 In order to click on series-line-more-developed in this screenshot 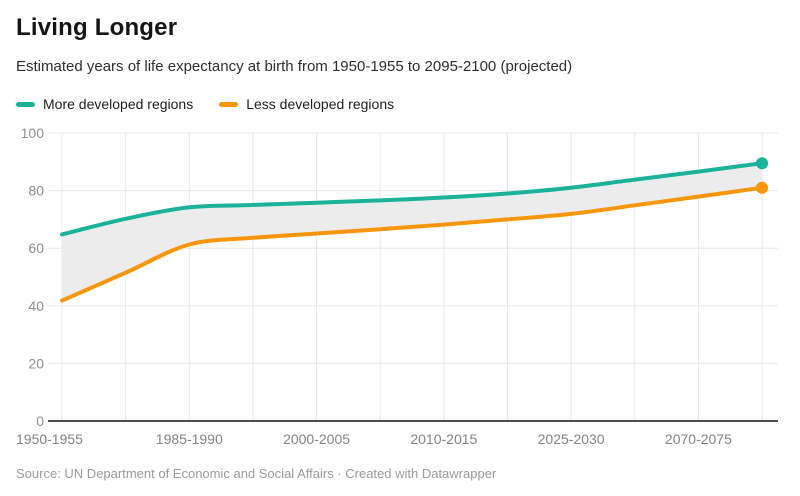, I will do `click(412, 199)`.